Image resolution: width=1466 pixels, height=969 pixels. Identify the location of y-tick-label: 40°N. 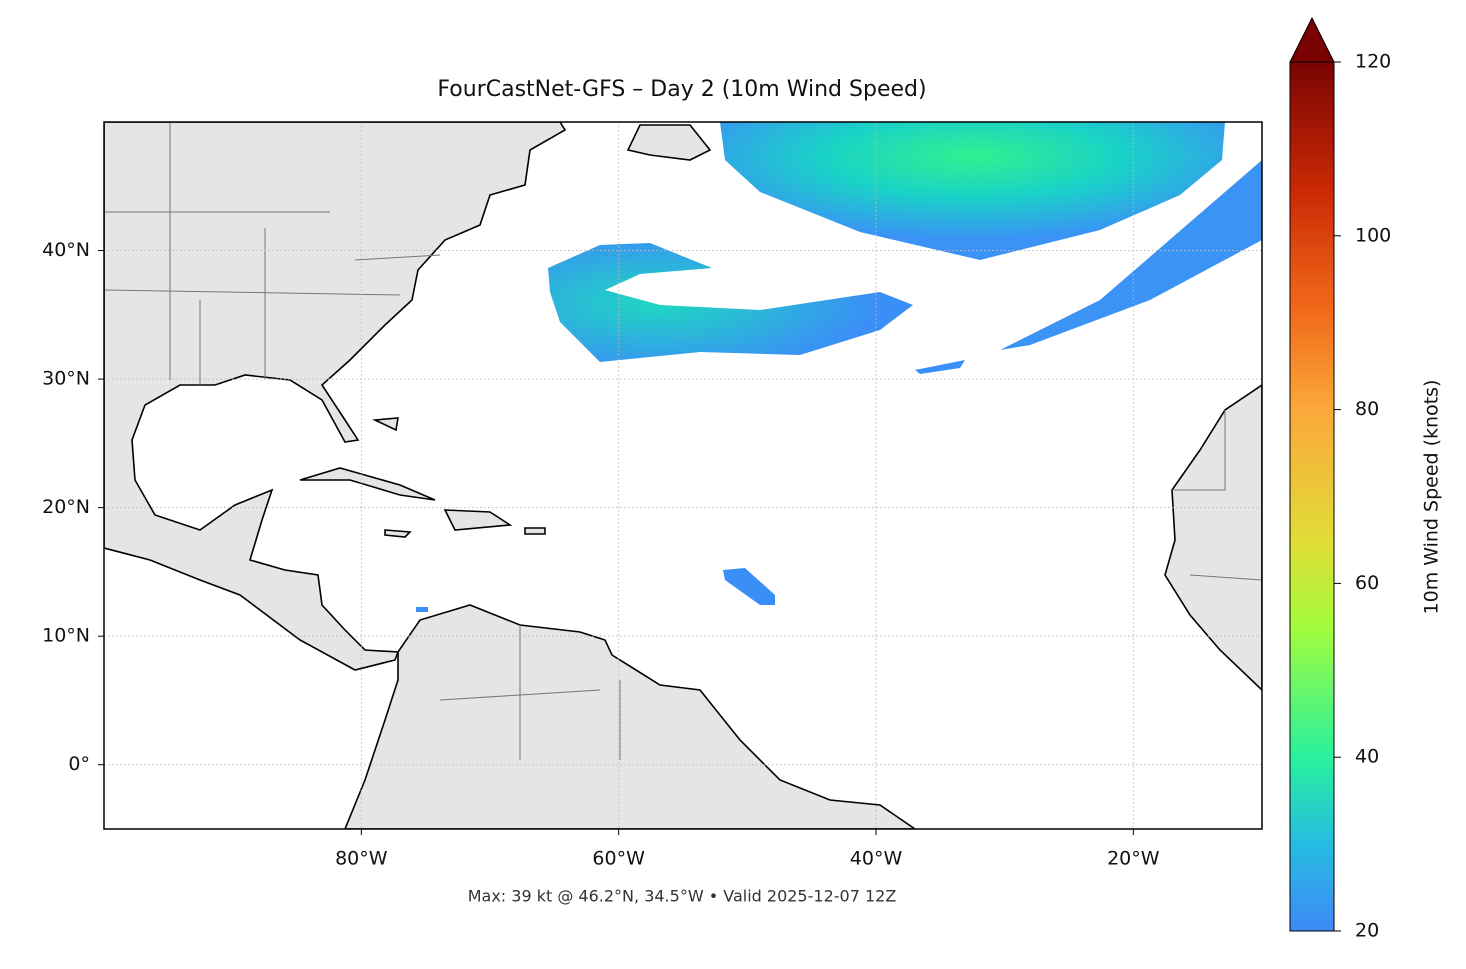
(66, 250).